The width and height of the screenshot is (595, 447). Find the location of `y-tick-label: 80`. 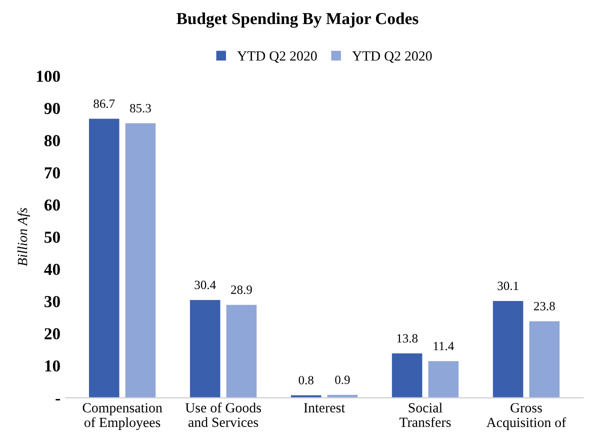

y-tick-label: 80 is located at coordinates (52, 140).